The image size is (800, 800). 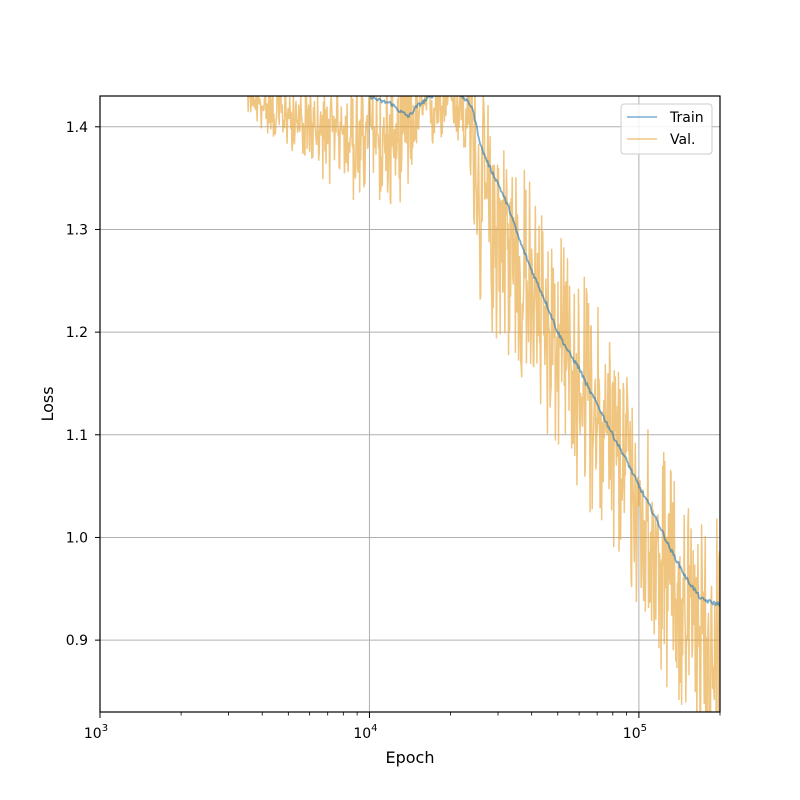 I want to click on legend-label-train: Train, so click(x=686, y=118).